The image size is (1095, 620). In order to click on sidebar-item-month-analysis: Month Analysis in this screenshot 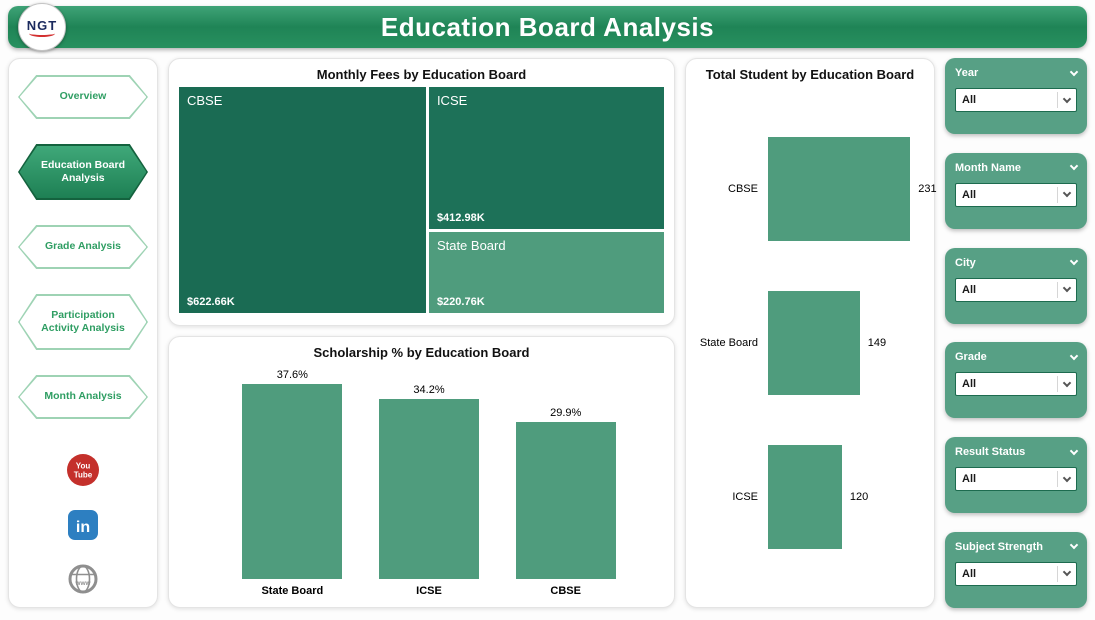, I will do `click(83, 397)`.